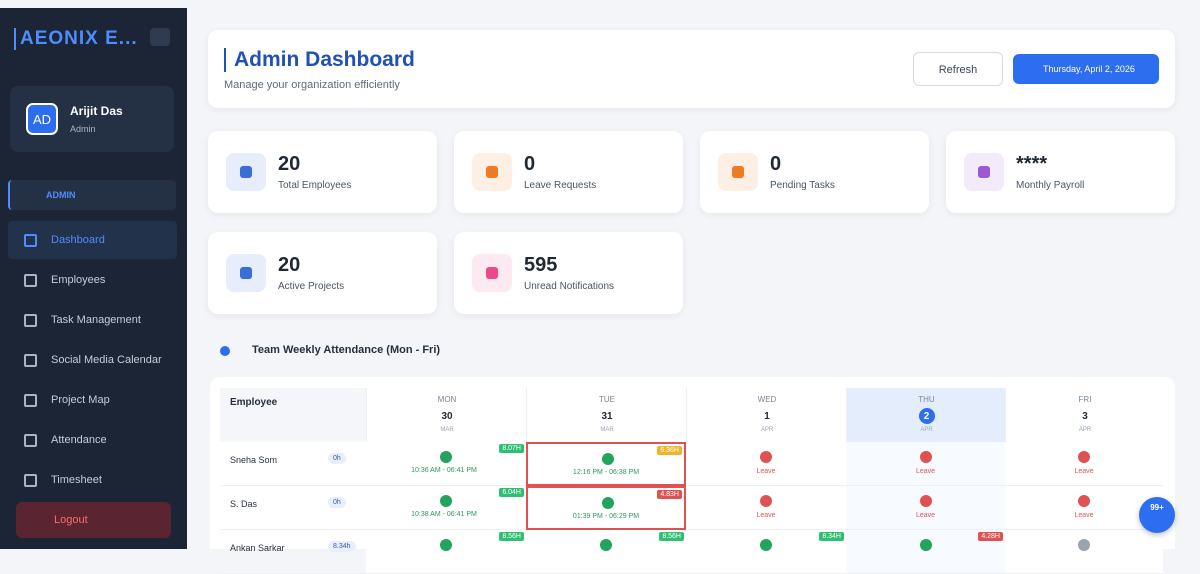 The image size is (1200, 574). Describe the element at coordinates (1084, 552) in the screenshot. I see `attendance-cell` at that location.